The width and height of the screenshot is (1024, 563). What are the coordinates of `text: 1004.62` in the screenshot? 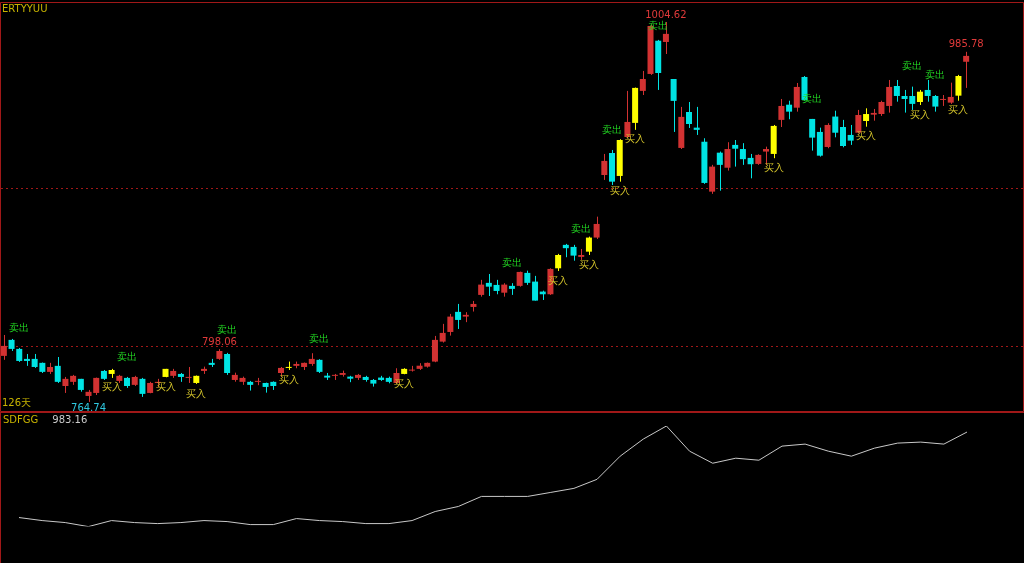 It's located at (666, 14).